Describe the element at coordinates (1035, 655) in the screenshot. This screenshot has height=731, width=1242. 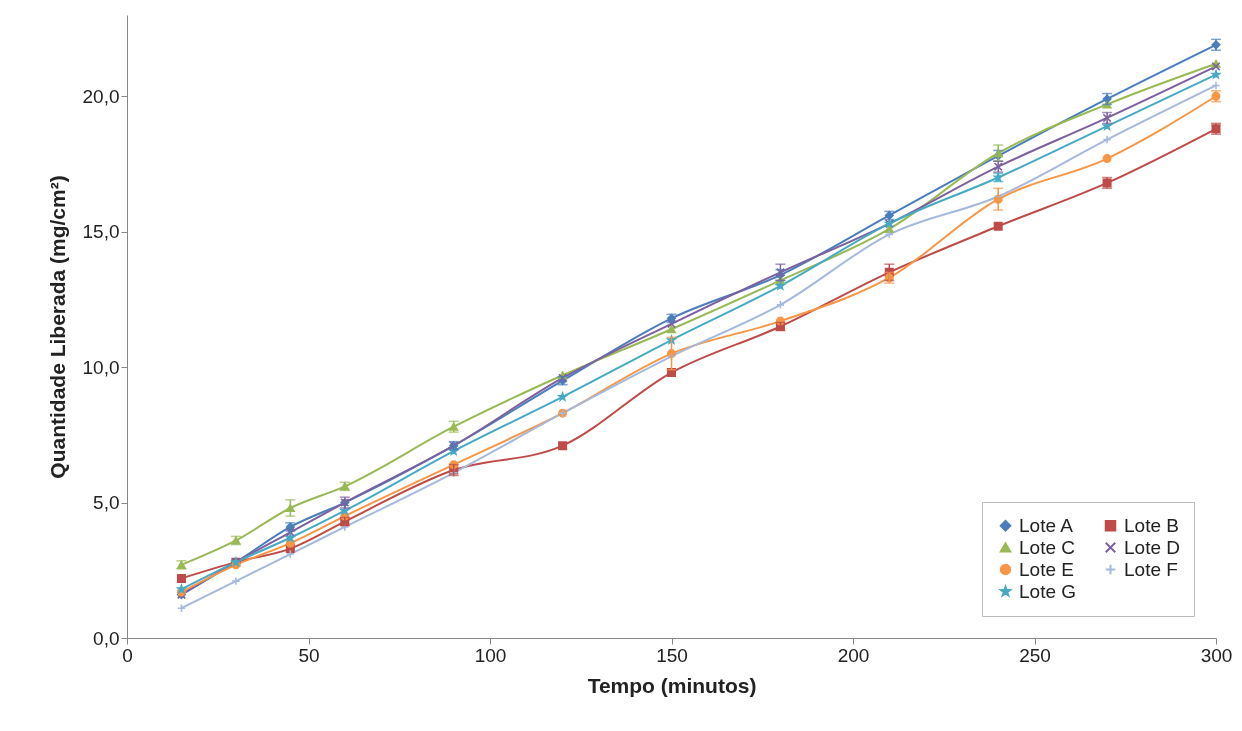
I see `x-tick-label: 250` at that location.